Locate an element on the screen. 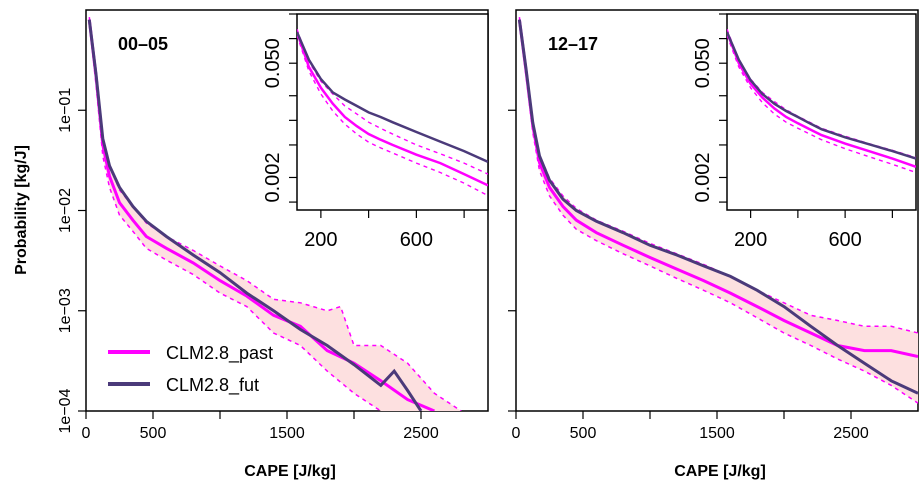 This screenshot has height=488, width=922. y-tick-label: 1e−04 is located at coordinates (65, 410).